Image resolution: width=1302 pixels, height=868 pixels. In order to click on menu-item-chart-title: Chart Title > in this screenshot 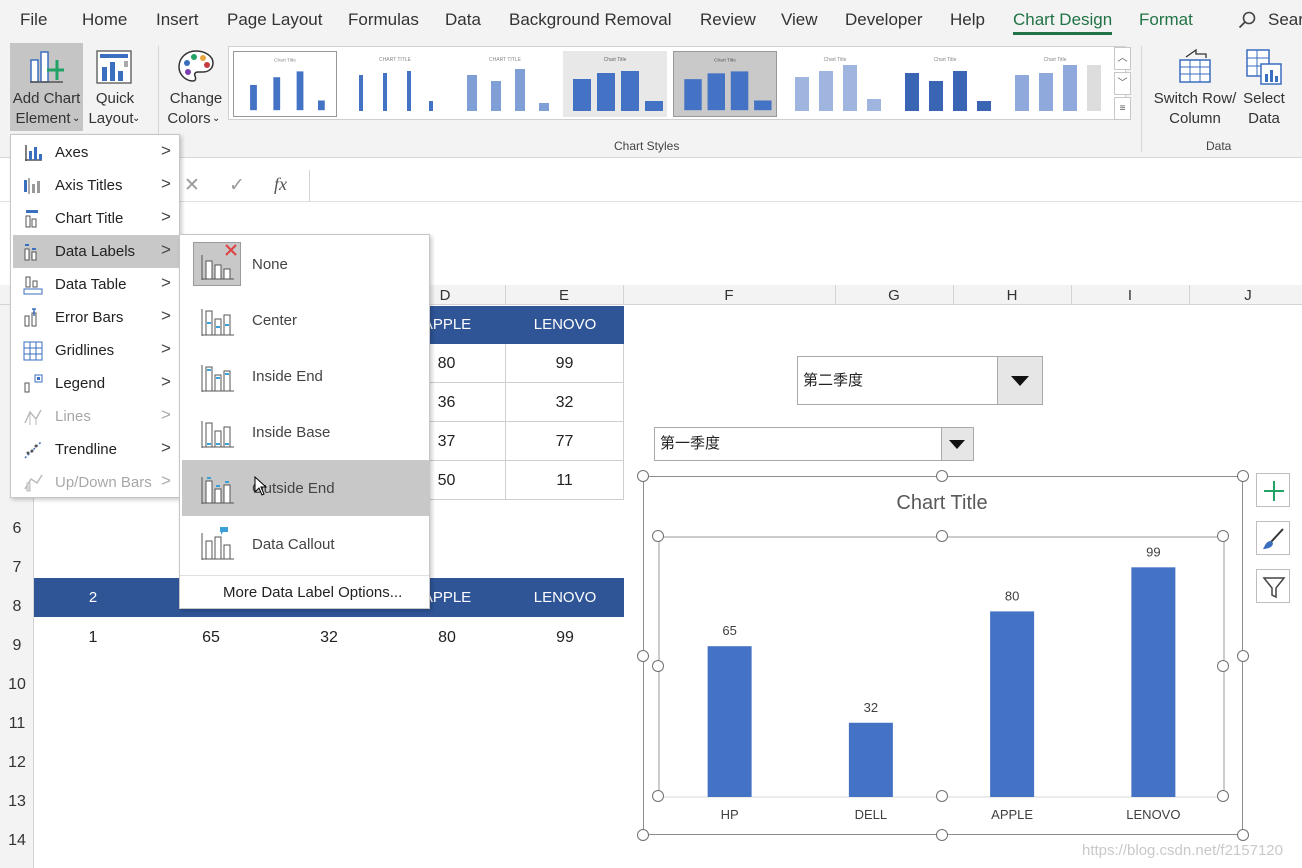, I will do `click(96, 218)`.